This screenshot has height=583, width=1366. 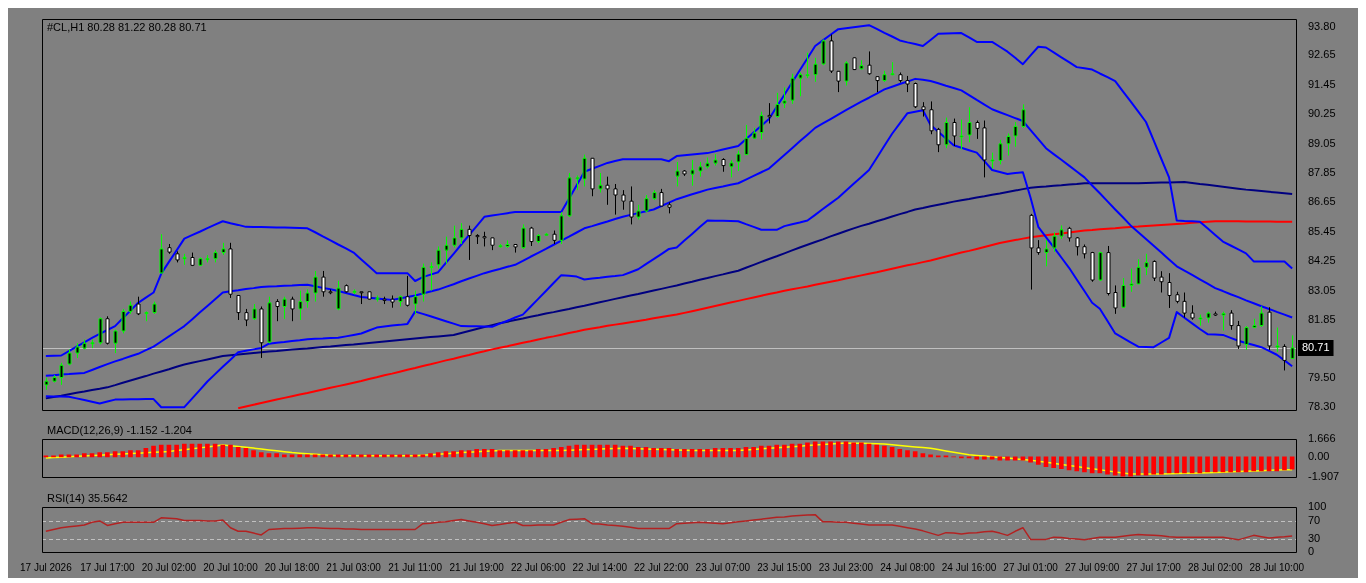 I want to click on x-tick-label: 28 Jul 10:00, so click(x=1277, y=567).